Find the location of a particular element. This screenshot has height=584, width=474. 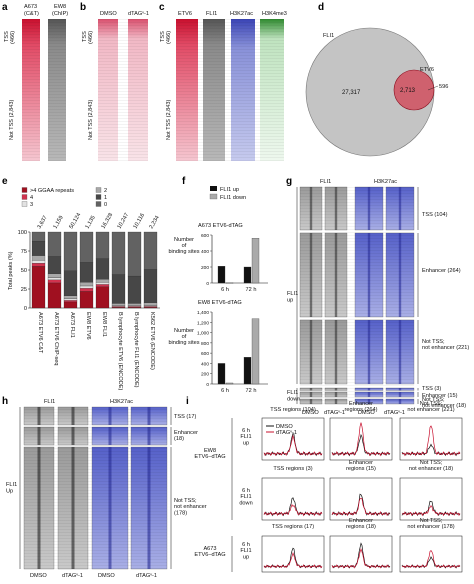

i-row-ew8-line0: EW8 is located at coordinates (210, 451).